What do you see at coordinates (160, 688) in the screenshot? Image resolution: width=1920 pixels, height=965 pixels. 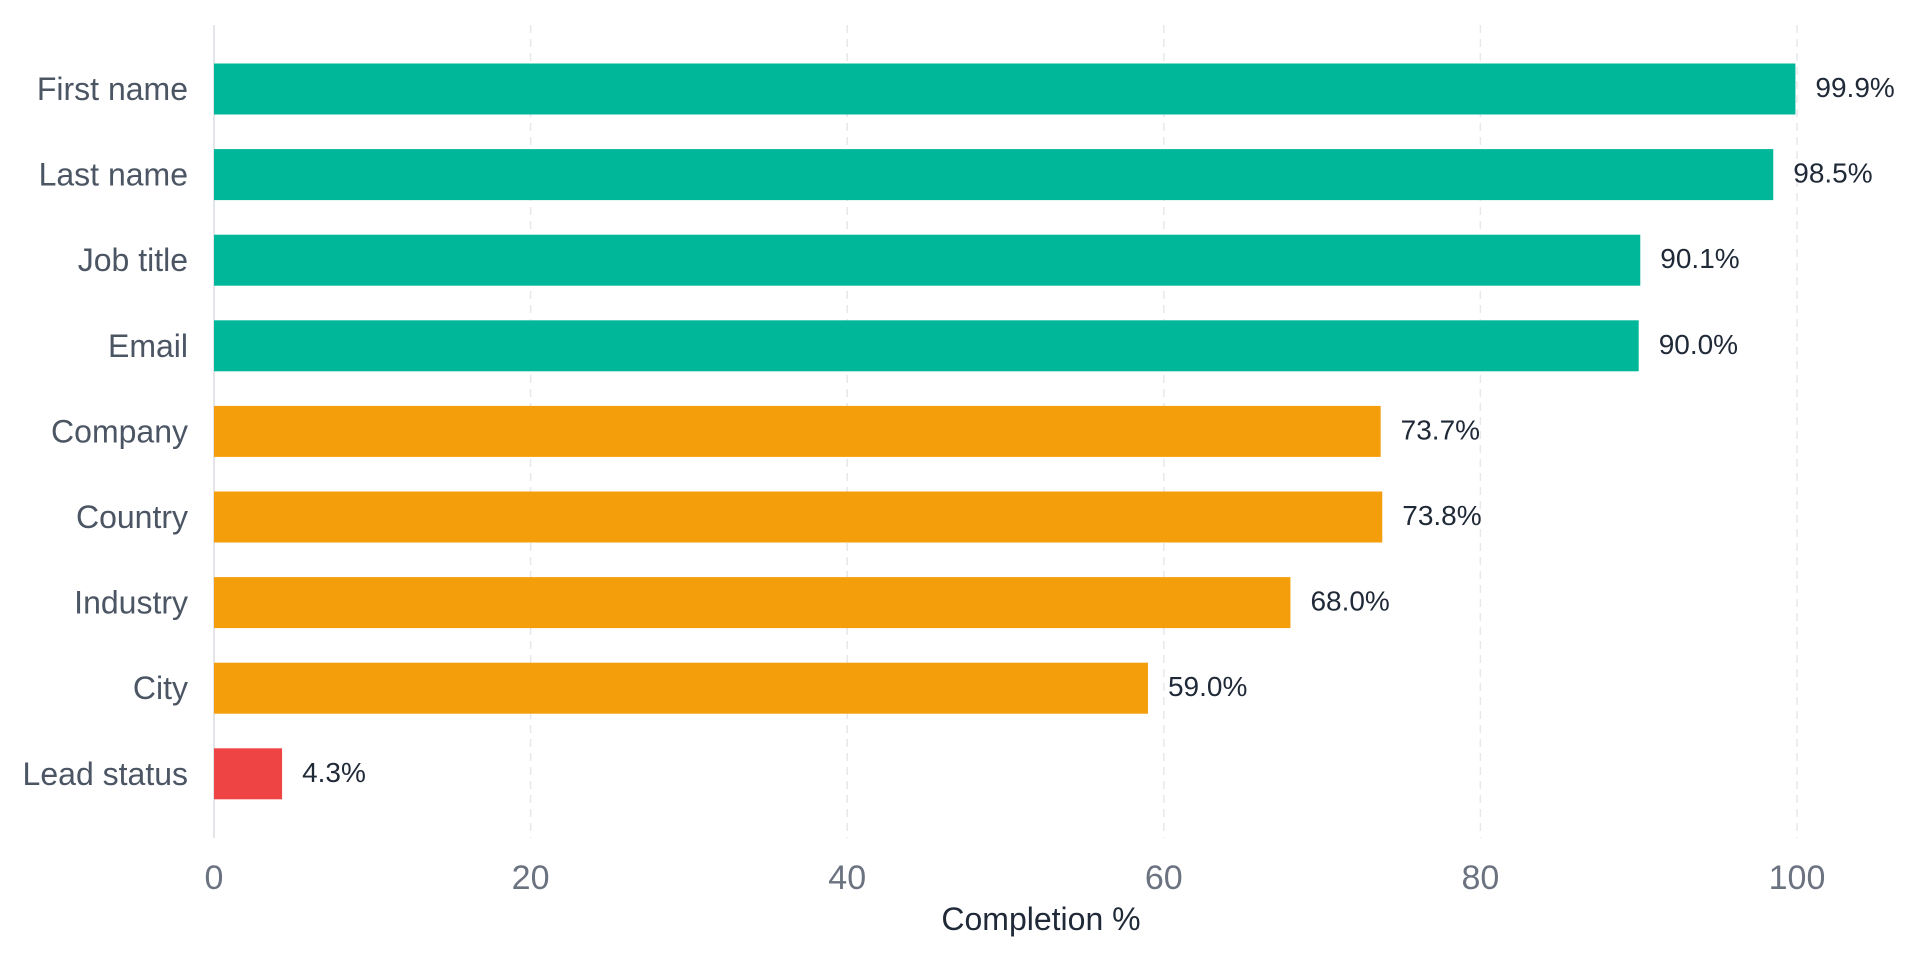 I see `category-label: City` at bounding box center [160, 688].